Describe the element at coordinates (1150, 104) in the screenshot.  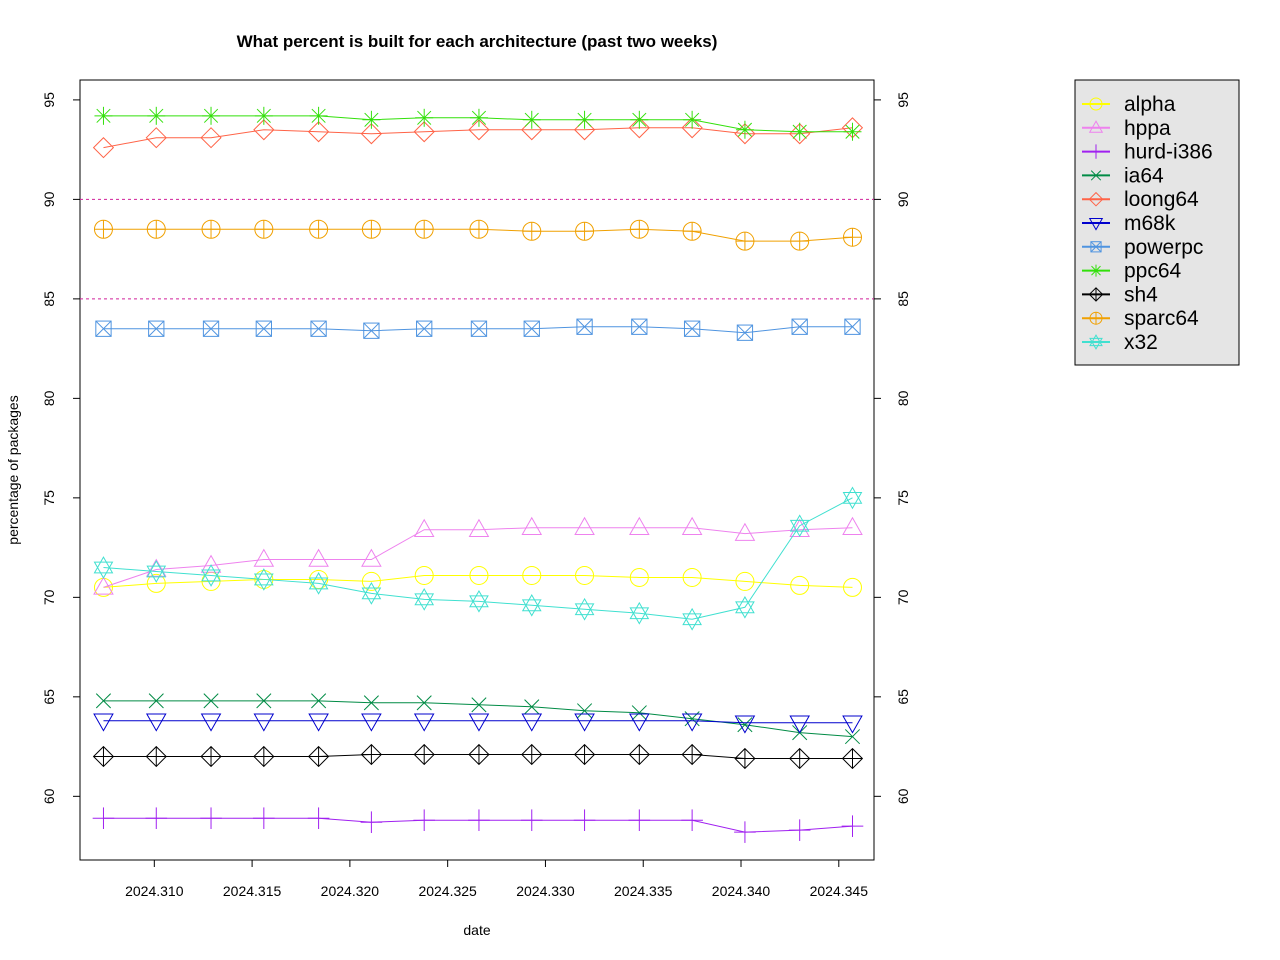
I see `legend-label: alpha` at that location.